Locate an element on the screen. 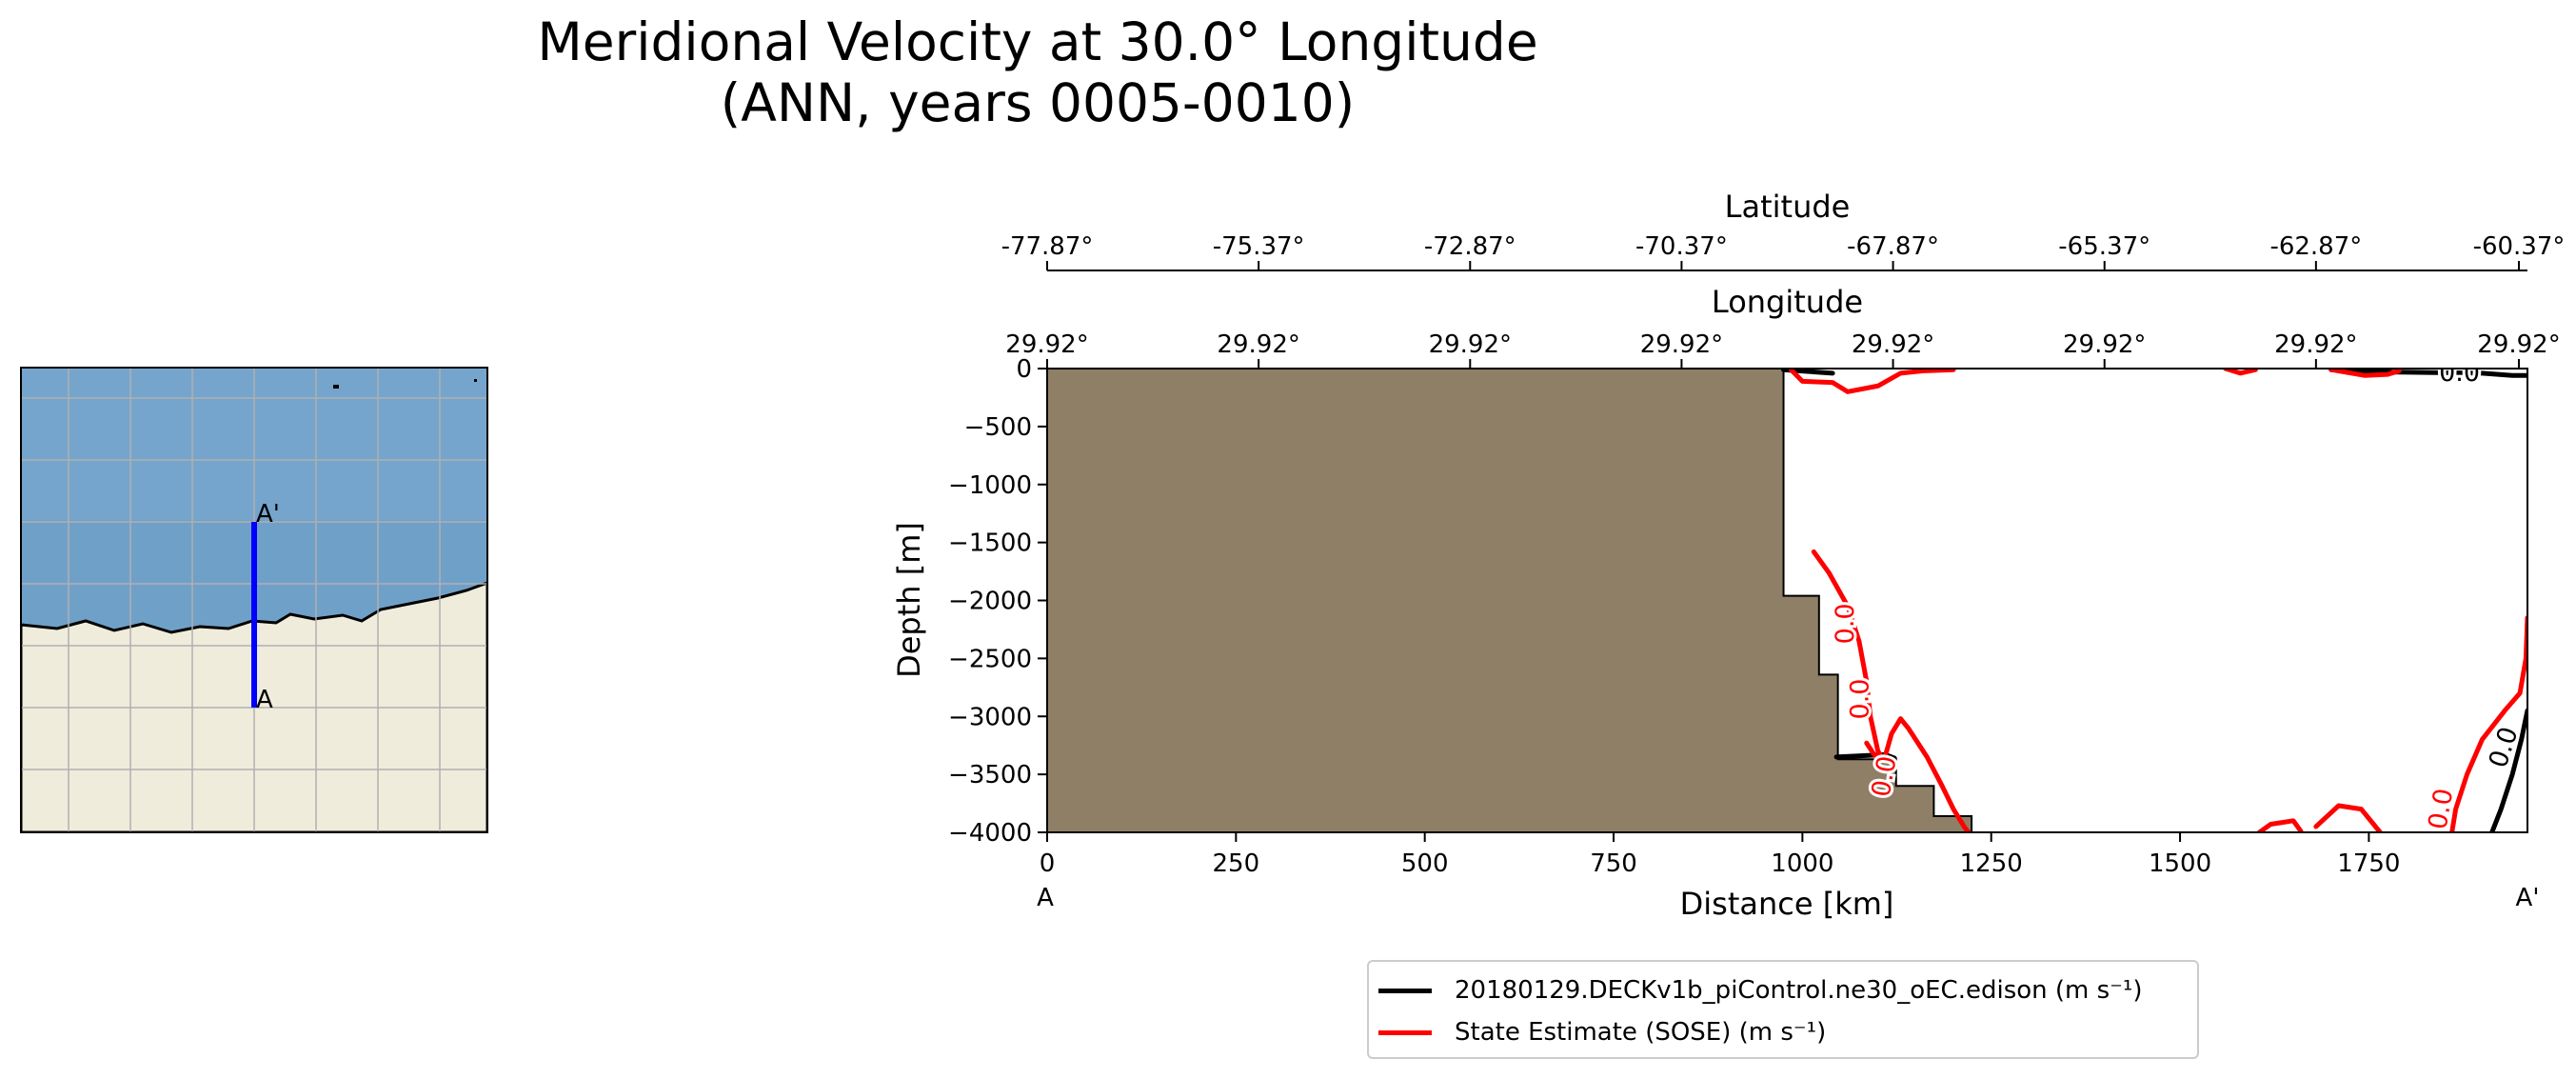 The height and width of the screenshot is (1079, 2576). x-axis-label: Distance [km] is located at coordinates (1787, 904).